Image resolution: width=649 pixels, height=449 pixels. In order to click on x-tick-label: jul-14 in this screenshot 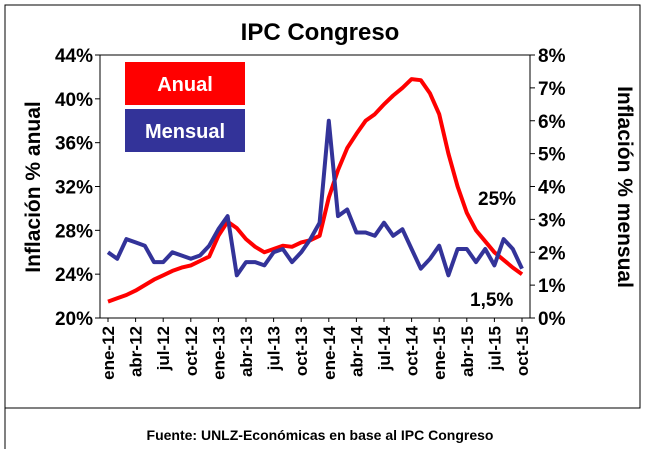, I will do `click(384, 348)`.